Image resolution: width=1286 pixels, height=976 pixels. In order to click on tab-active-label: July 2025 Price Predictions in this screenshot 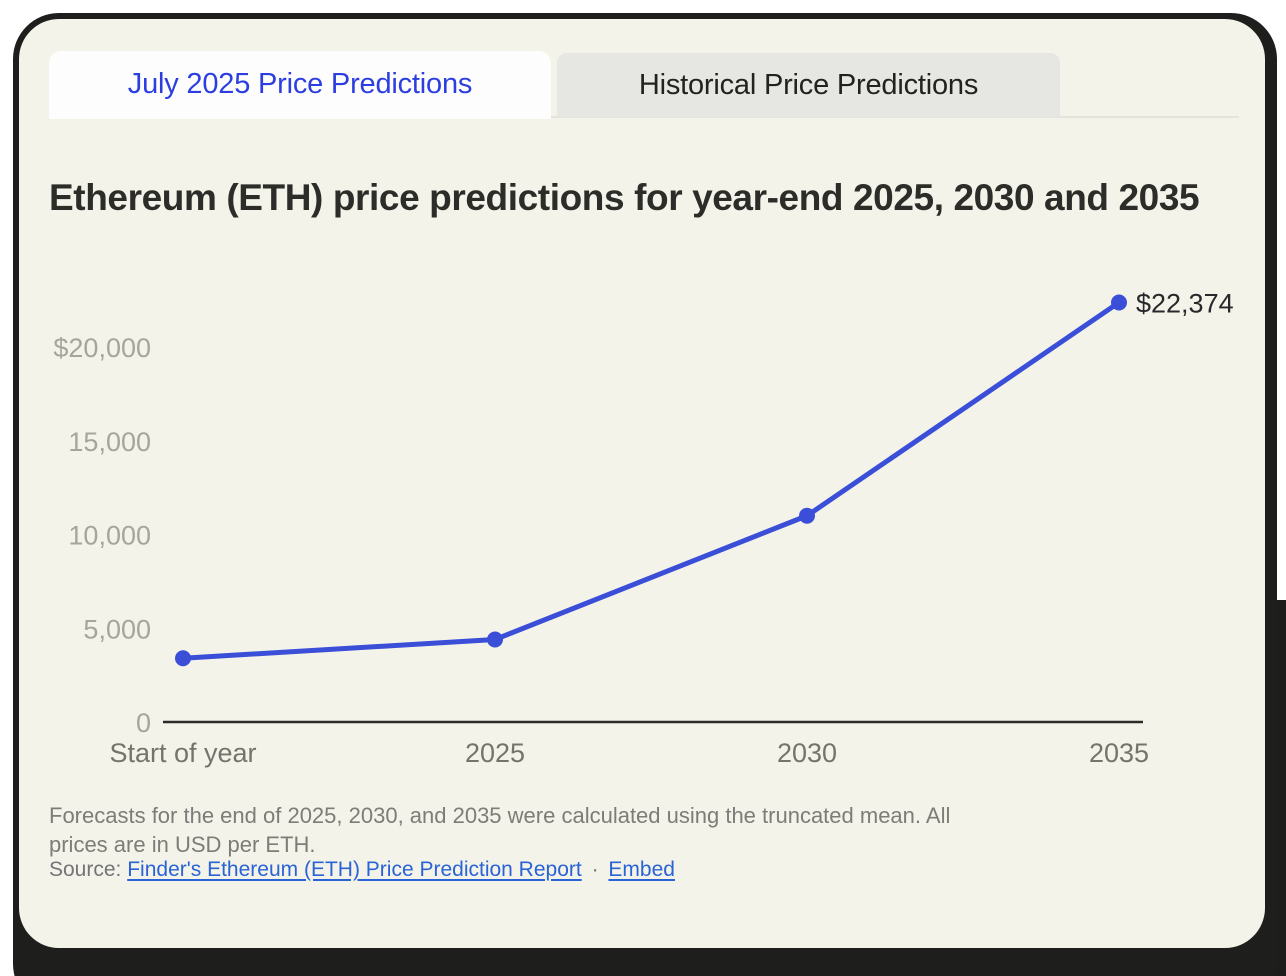, I will do `click(300, 84)`.